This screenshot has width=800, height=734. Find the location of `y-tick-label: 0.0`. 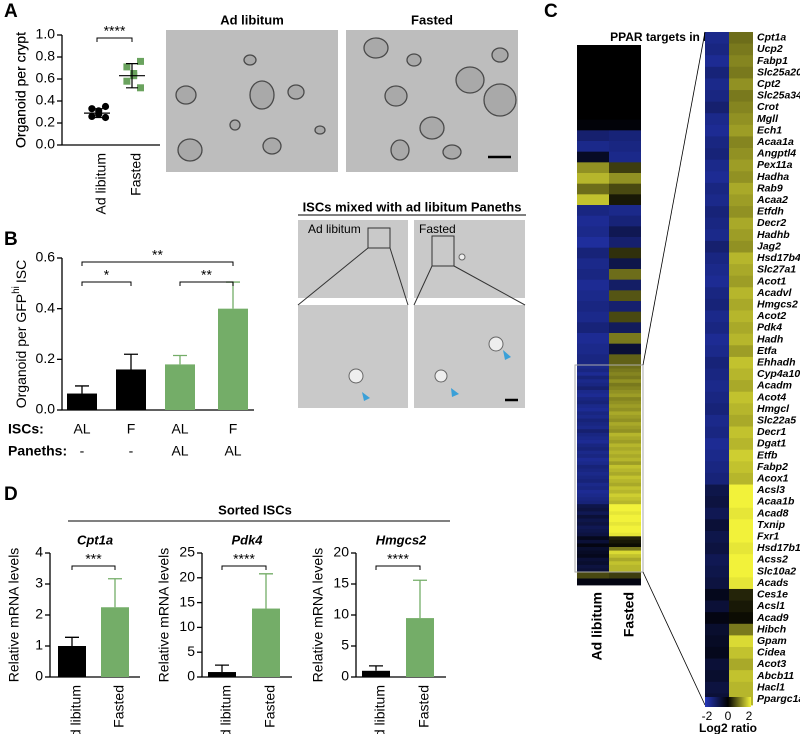

y-tick-label: 0.0 is located at coordinates (46, 409).